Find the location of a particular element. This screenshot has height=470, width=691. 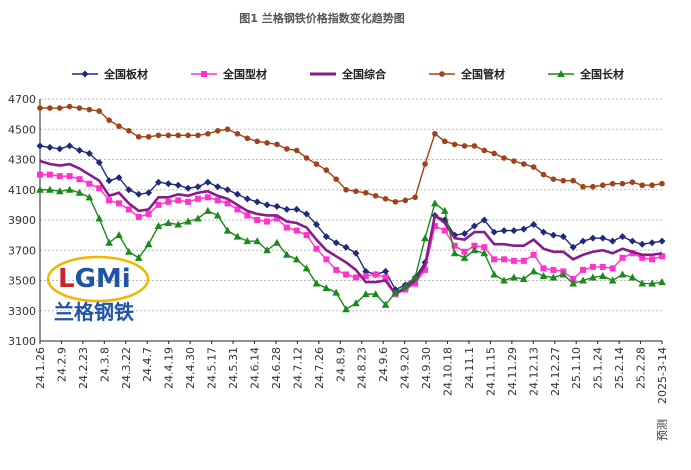

y-tick-label: 3100 is located at coordinates (22, 341).